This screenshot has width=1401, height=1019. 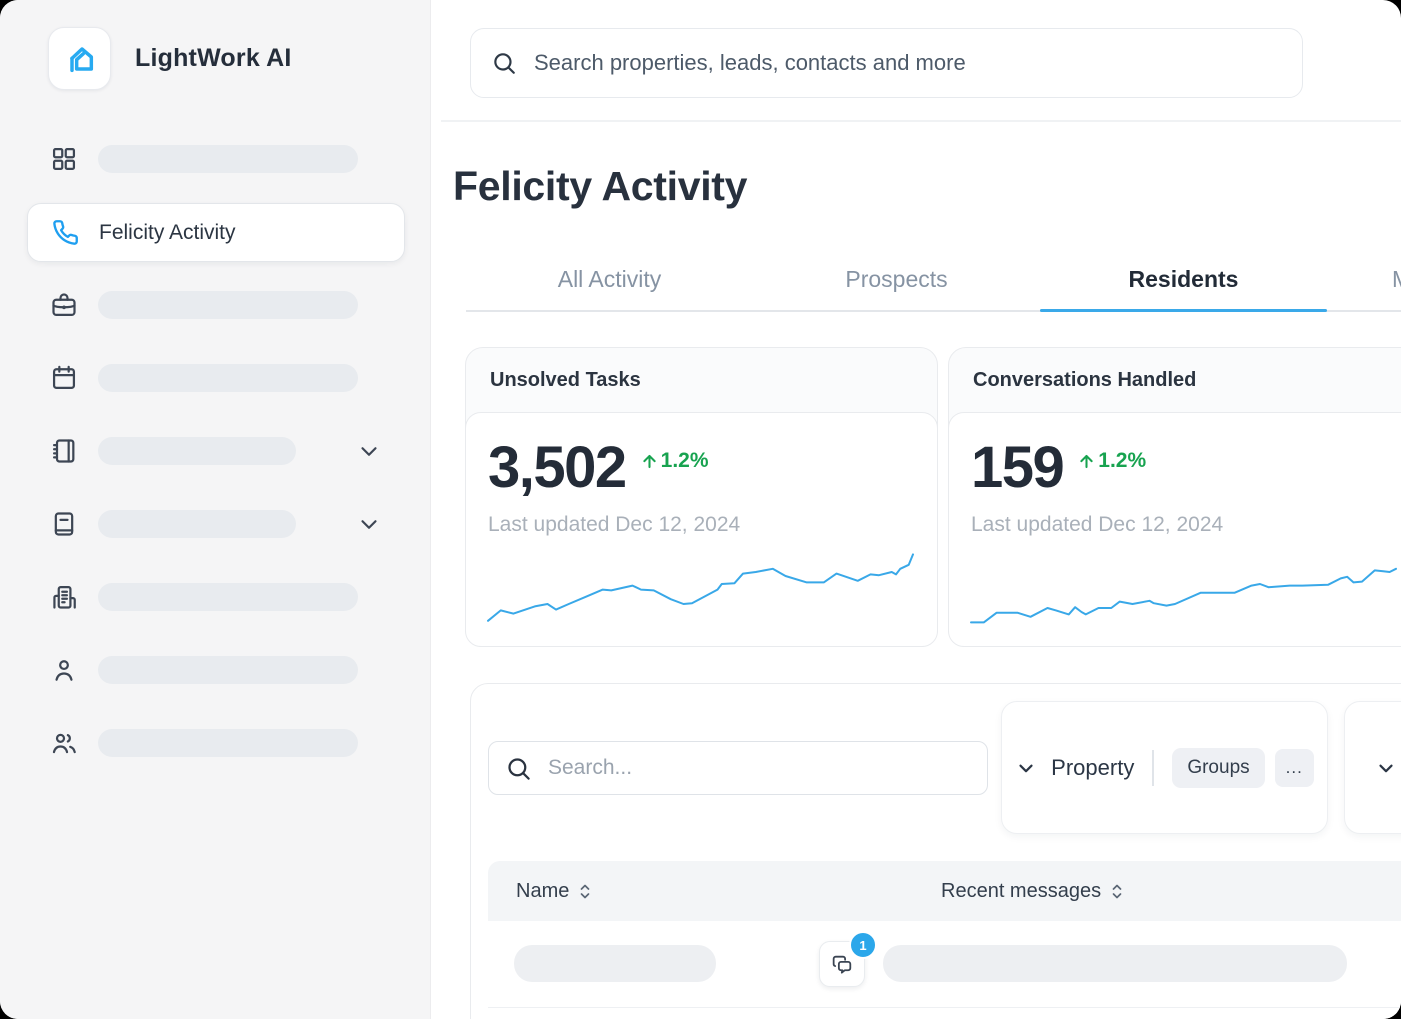 I want to click on stat-value: 159, so click(x=1018, y=467).